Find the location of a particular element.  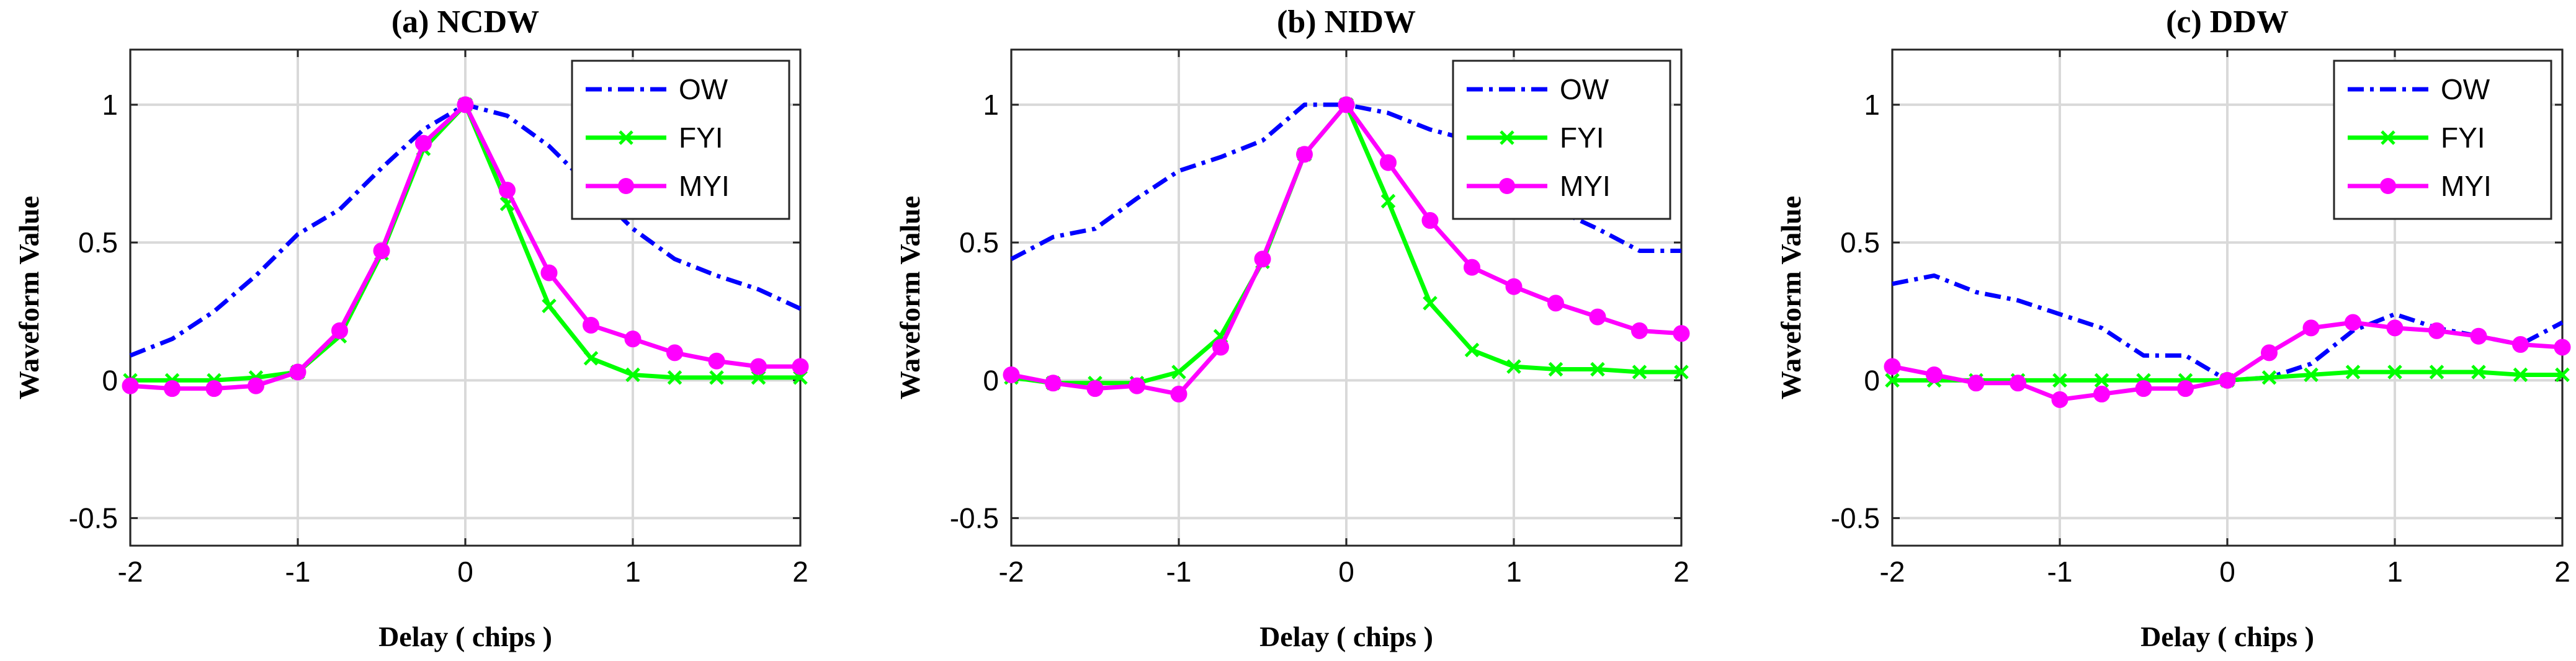

legend: OW FYI MYI is located at coordinates (1561, 140).